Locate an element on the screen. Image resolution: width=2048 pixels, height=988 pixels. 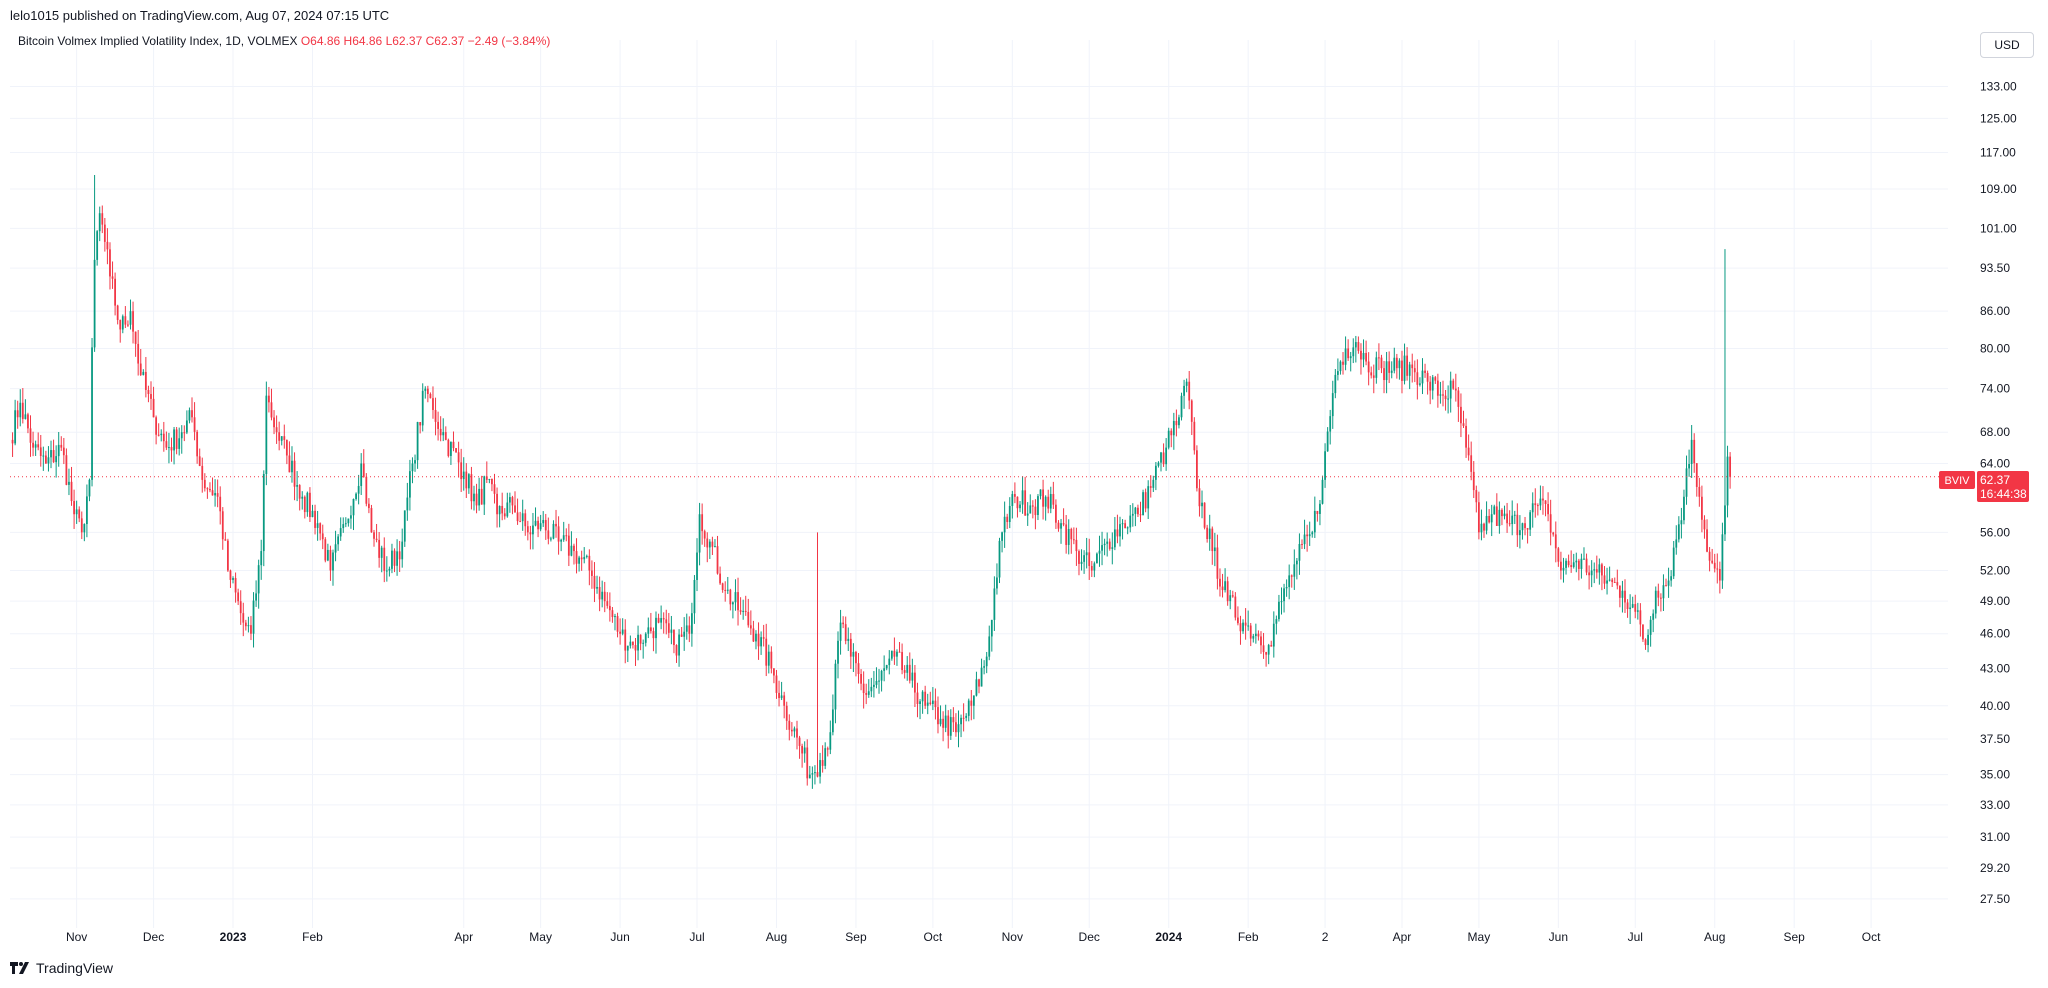
price-tag-bg is located at coordinates (2003, 486).